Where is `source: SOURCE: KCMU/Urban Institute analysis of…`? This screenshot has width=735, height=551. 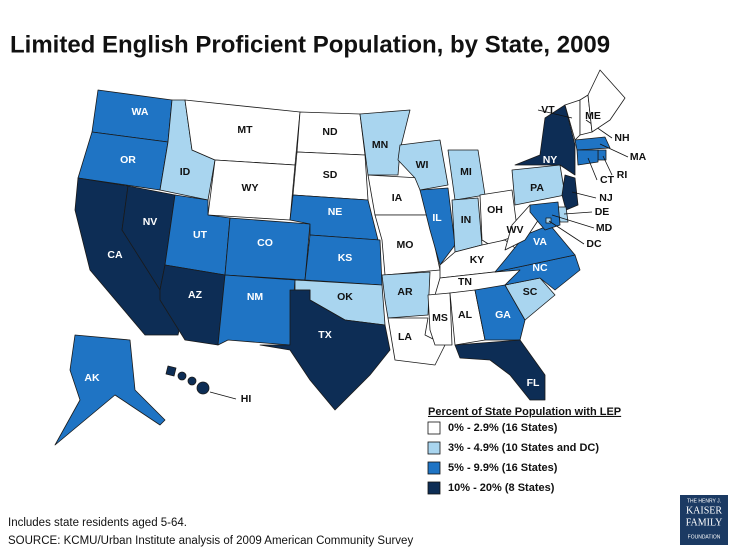
source: SOURCE: KCMU/Urban Institute analysis of… is located at coordinates (210, 541).